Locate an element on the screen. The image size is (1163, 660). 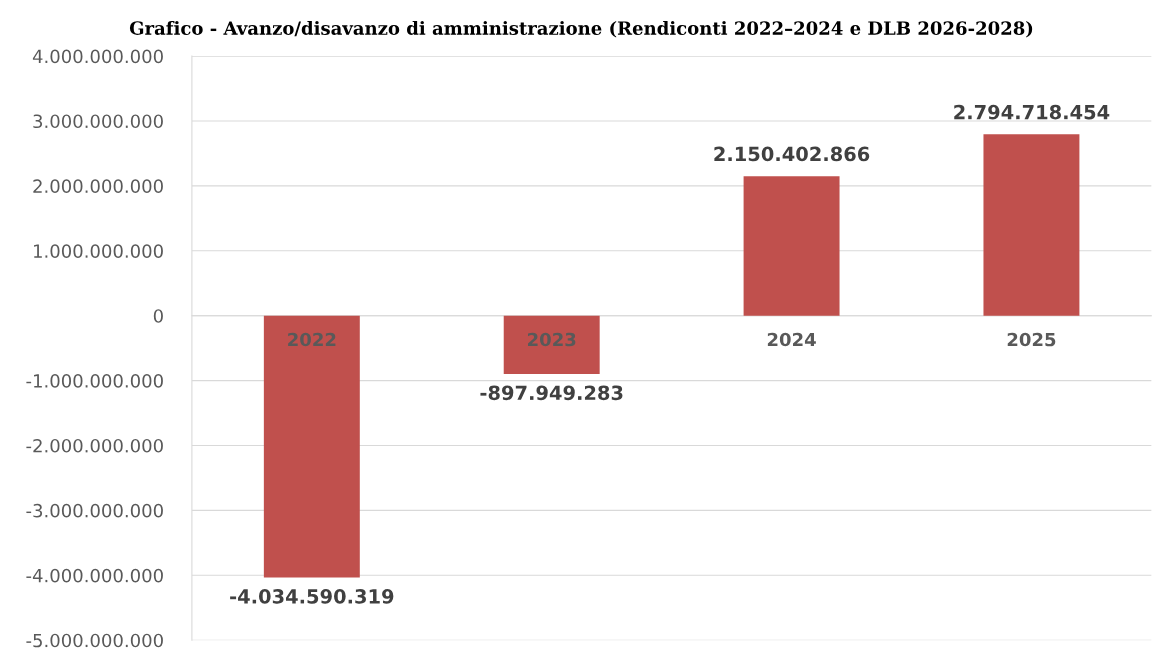
y-tick-label: -1.000.000.000 is located at coordinates (94, 381).